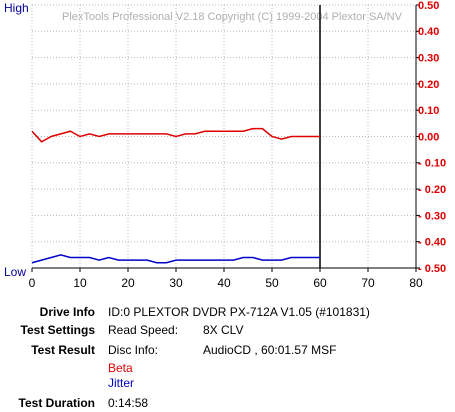 The image size is (455, 412). I want to click on info-value: 0:14:58, so click(128, 403).